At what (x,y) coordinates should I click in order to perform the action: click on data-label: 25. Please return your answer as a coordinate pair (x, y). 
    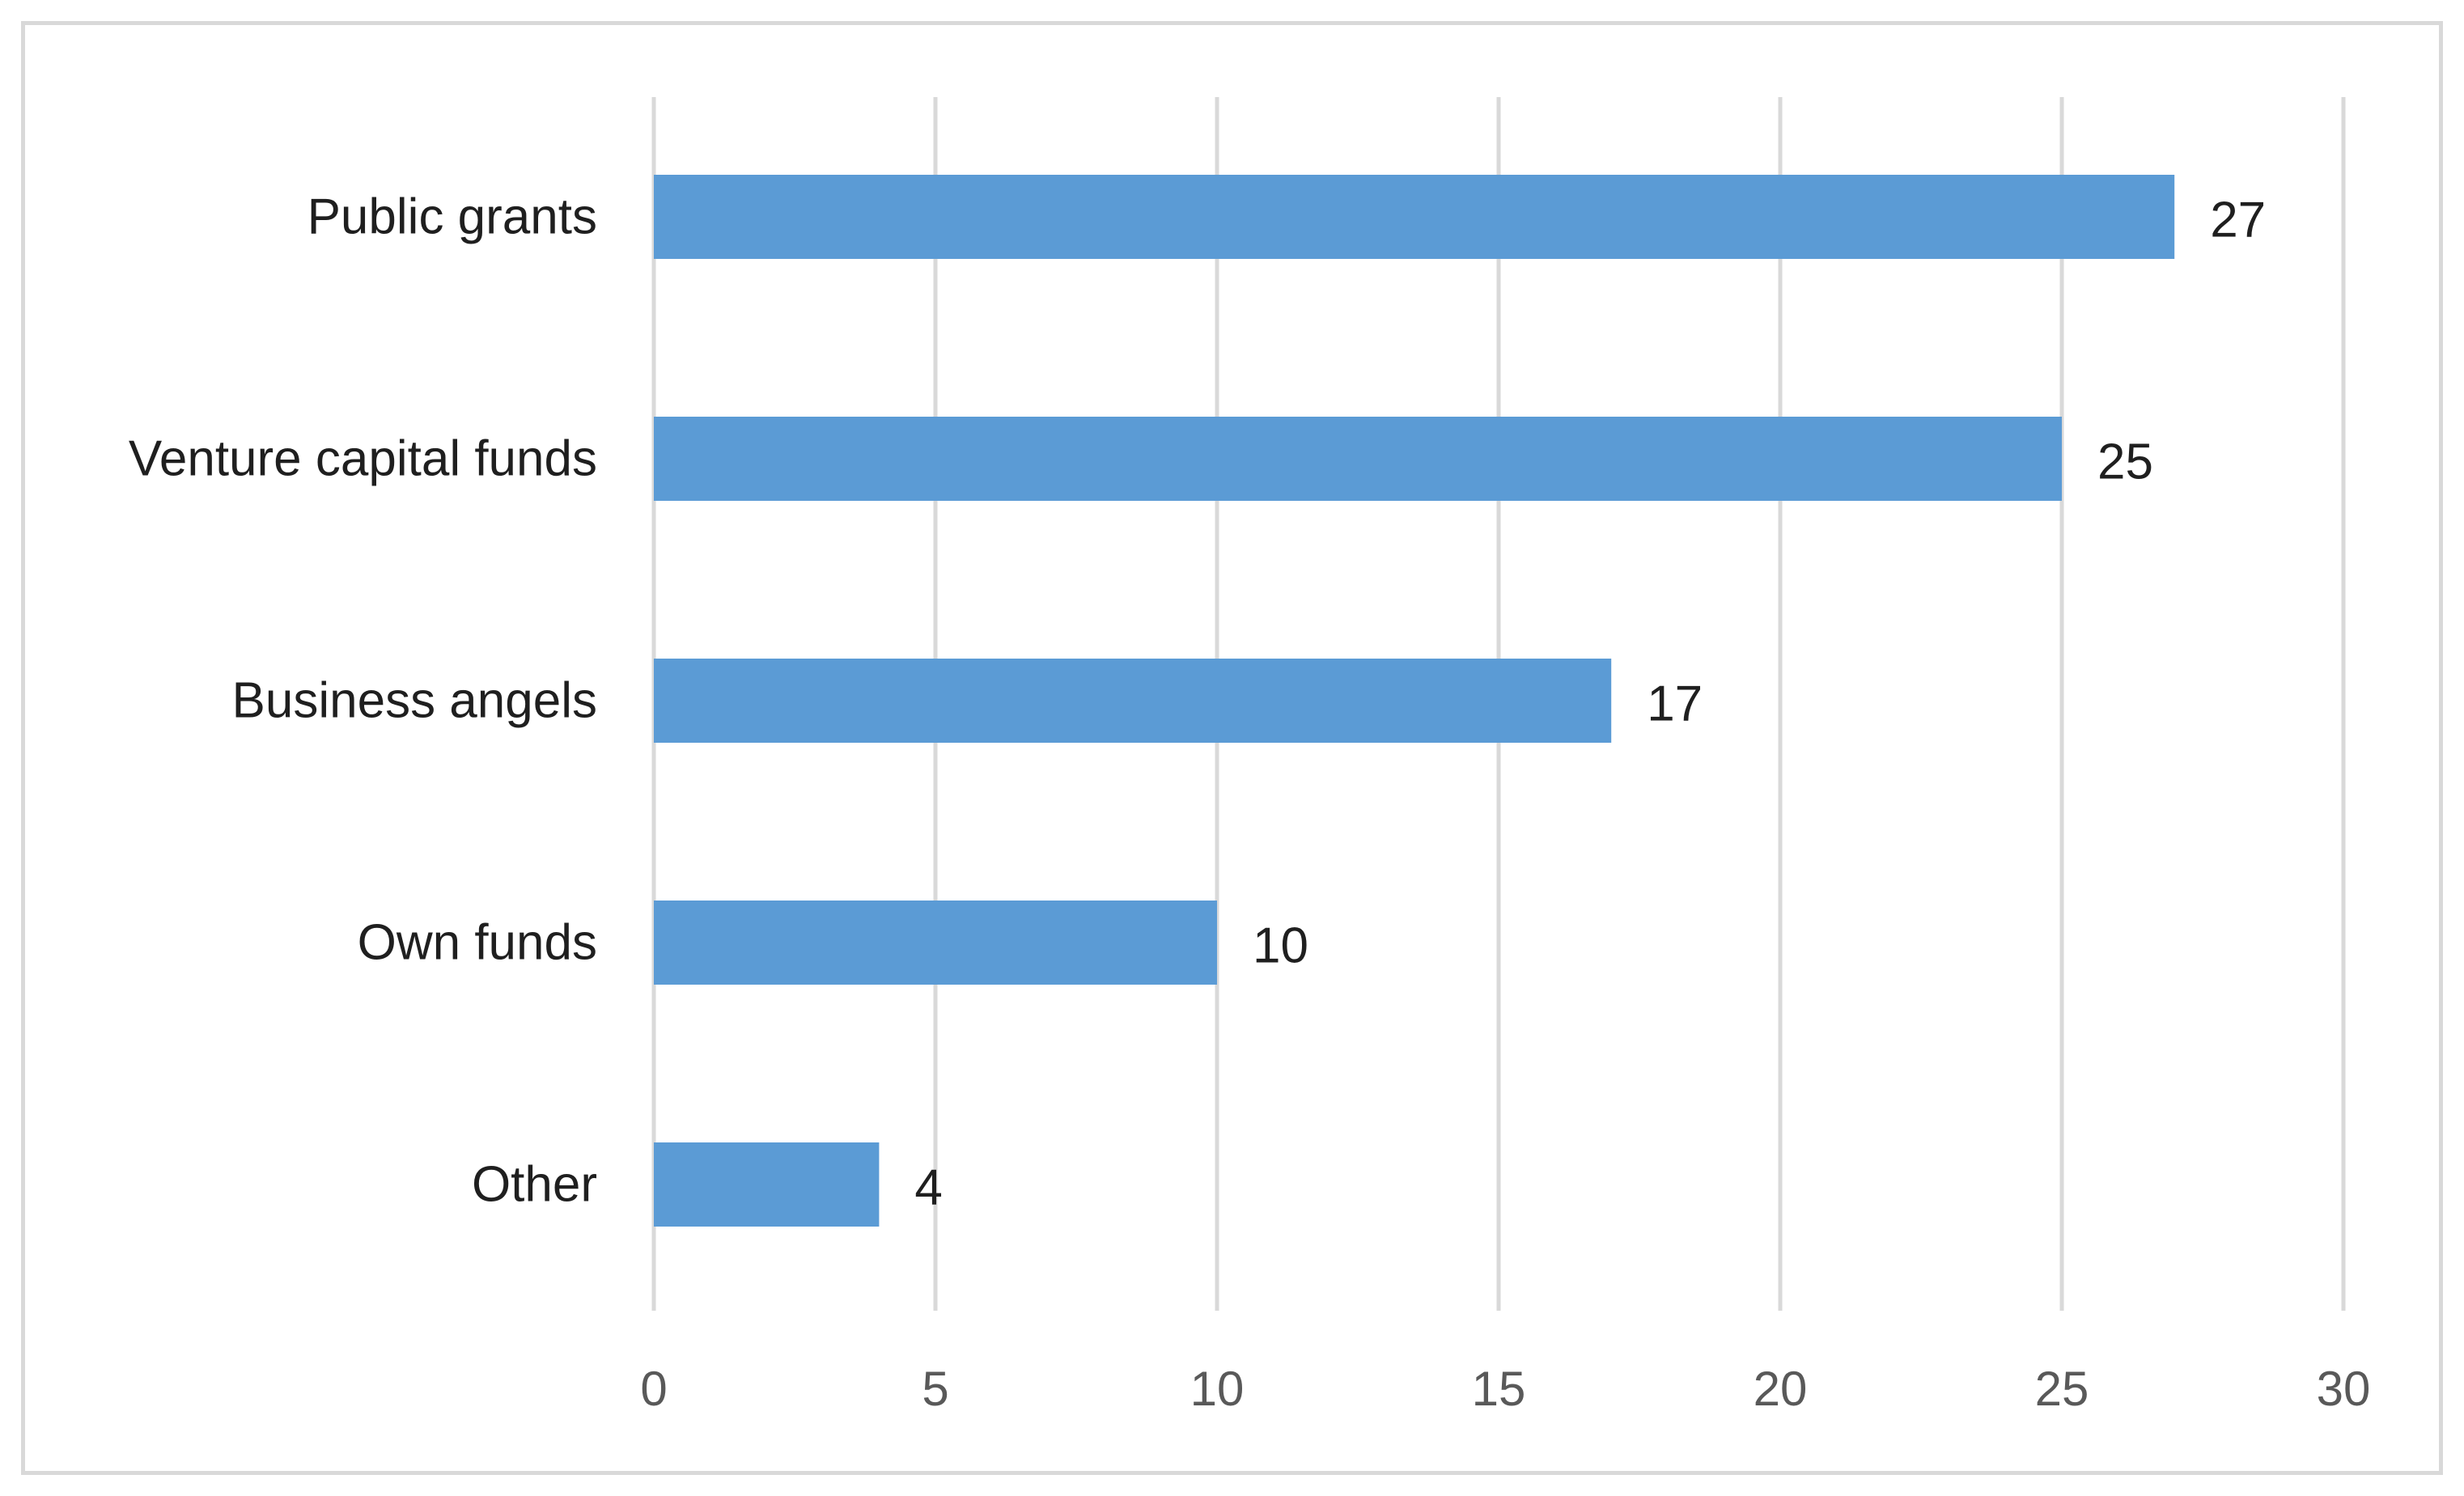
    Looking at the image, I should click on (2125, 462).